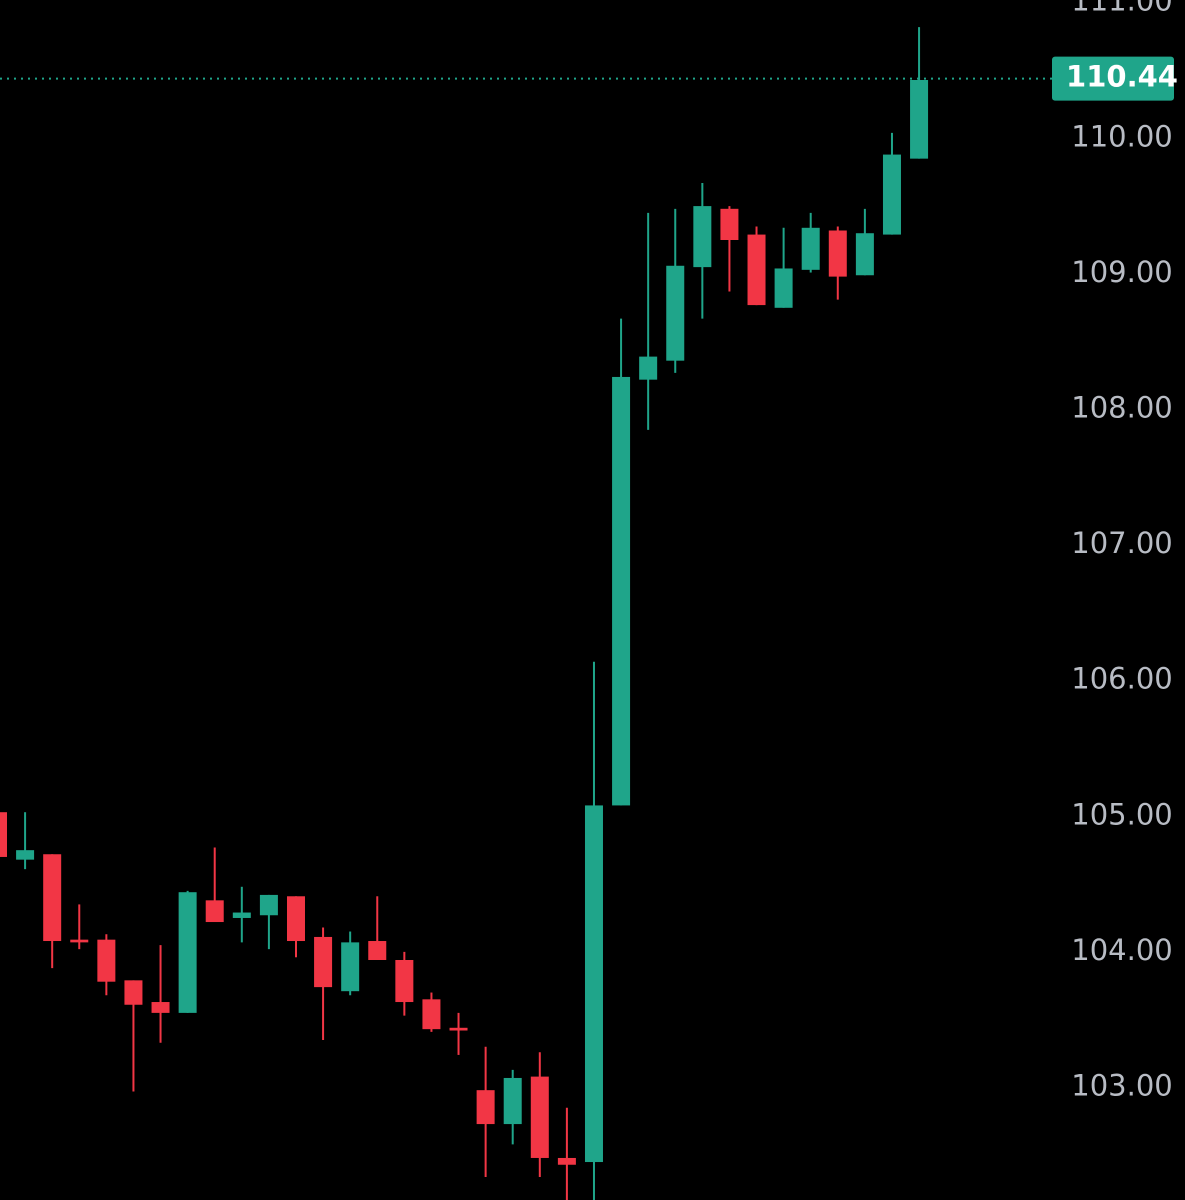 Image resolution: width=1185 pixels, height=1200 pixels. Describe the element at coordinates (1121, 814) in the screenshot. I see `y-tick-label: 105.00` at that location.